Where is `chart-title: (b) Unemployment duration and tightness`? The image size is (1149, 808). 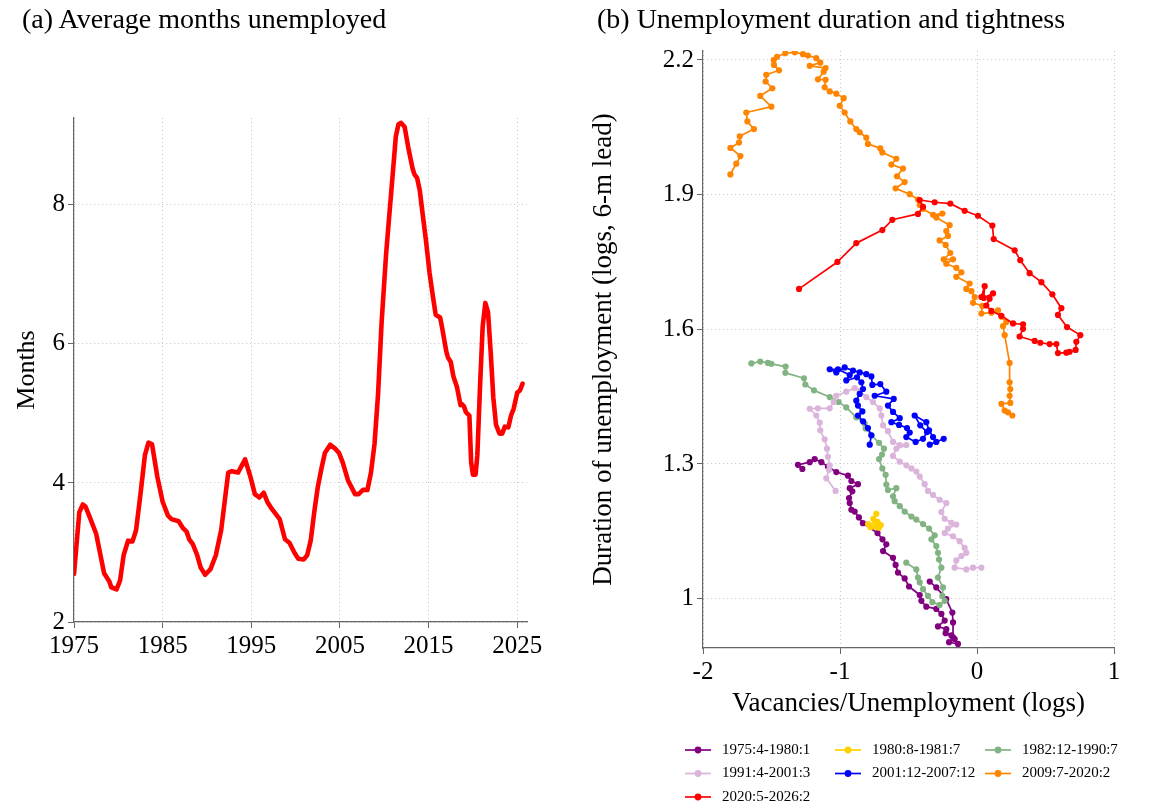
chart-title: (b) Unemployment duration and tightness is located at coordinates (831, 19).